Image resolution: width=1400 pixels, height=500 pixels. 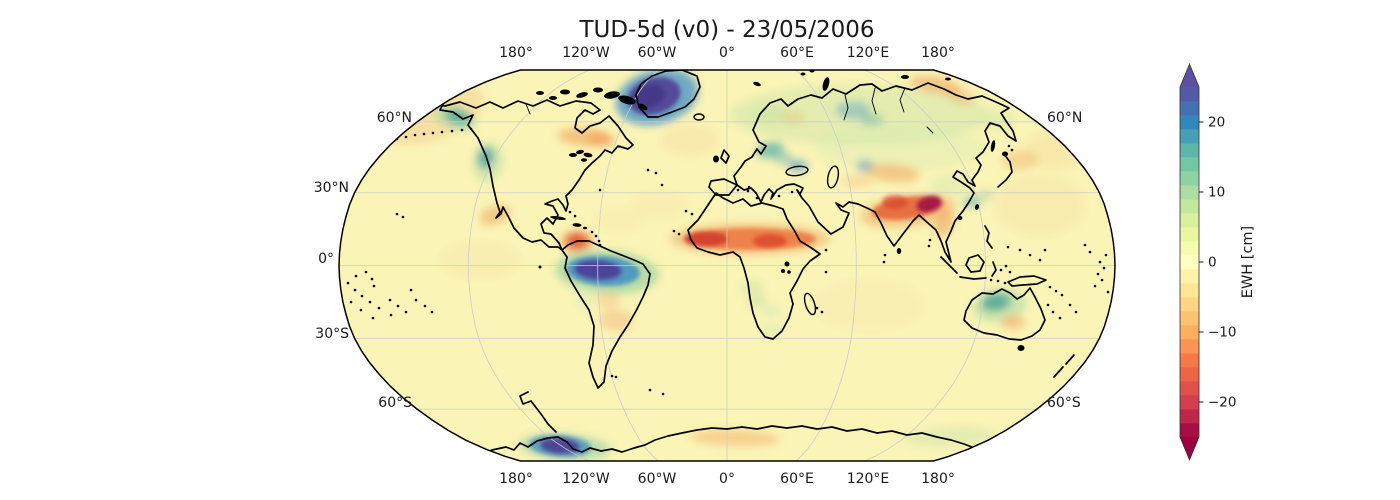 What do you see at coordinates (1222, 403) in the screenshot?
I see `colorbar-tick-label: −20` at bounding box center [1222, 403].